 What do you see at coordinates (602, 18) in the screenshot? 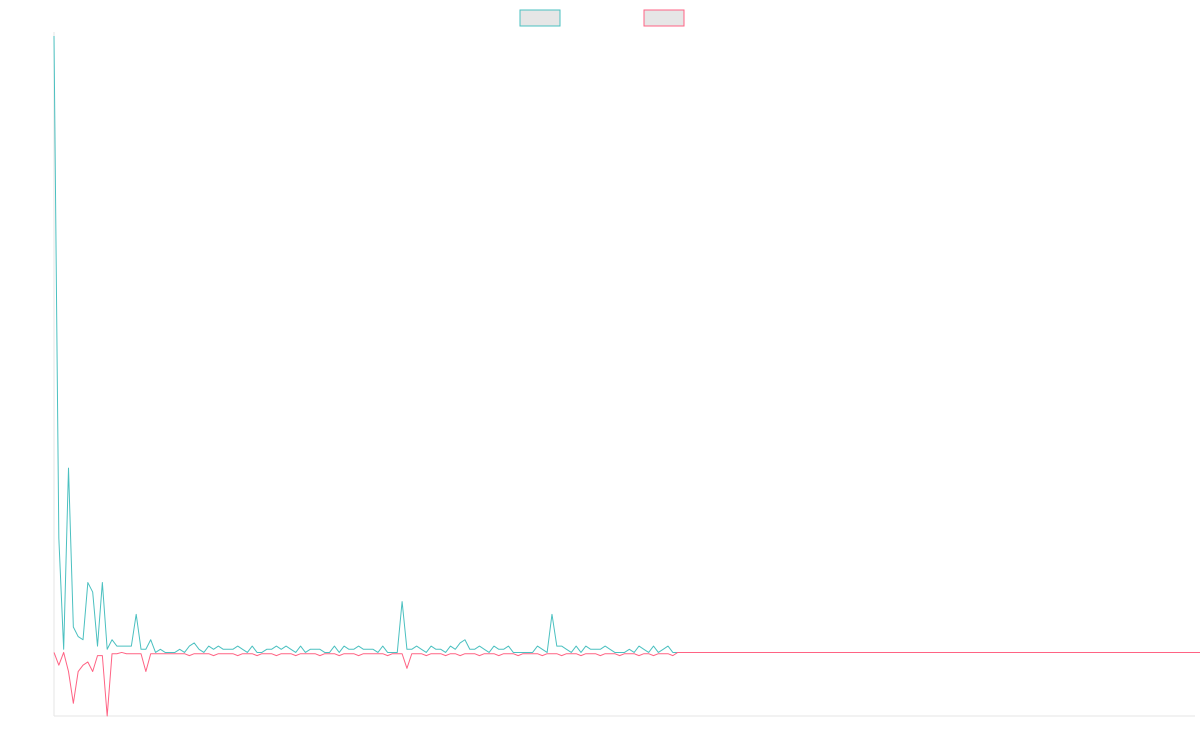
I see `legend` at bounding box center [602, 18].